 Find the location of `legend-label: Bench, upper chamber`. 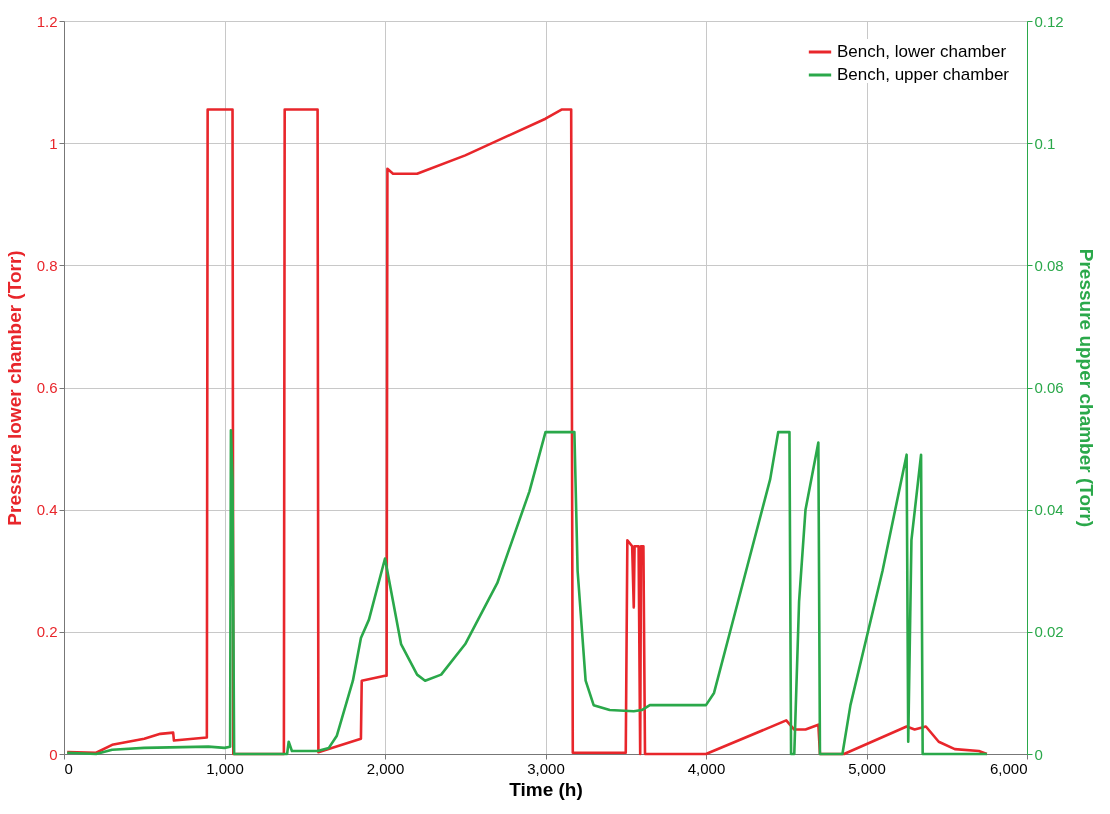

legend-label: Bench, upper chamber is located at coordinates (923, 74).